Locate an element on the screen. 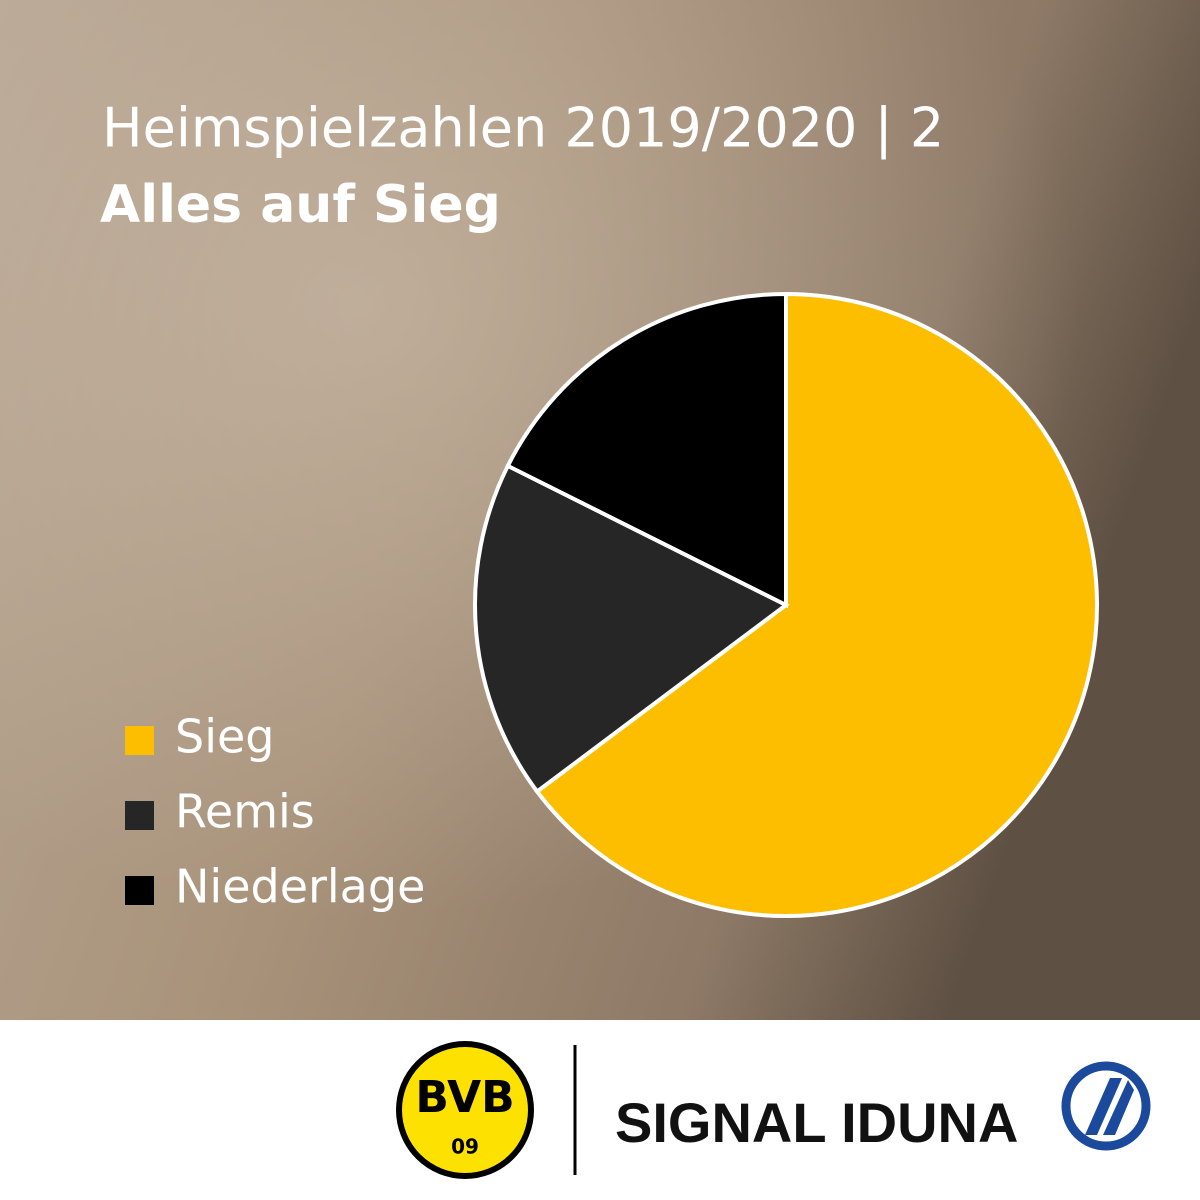 The width and height of the screenshot is (1200, 1200). sponsor: SIGNAL IDUNA is located at coordinates (816, 1122).